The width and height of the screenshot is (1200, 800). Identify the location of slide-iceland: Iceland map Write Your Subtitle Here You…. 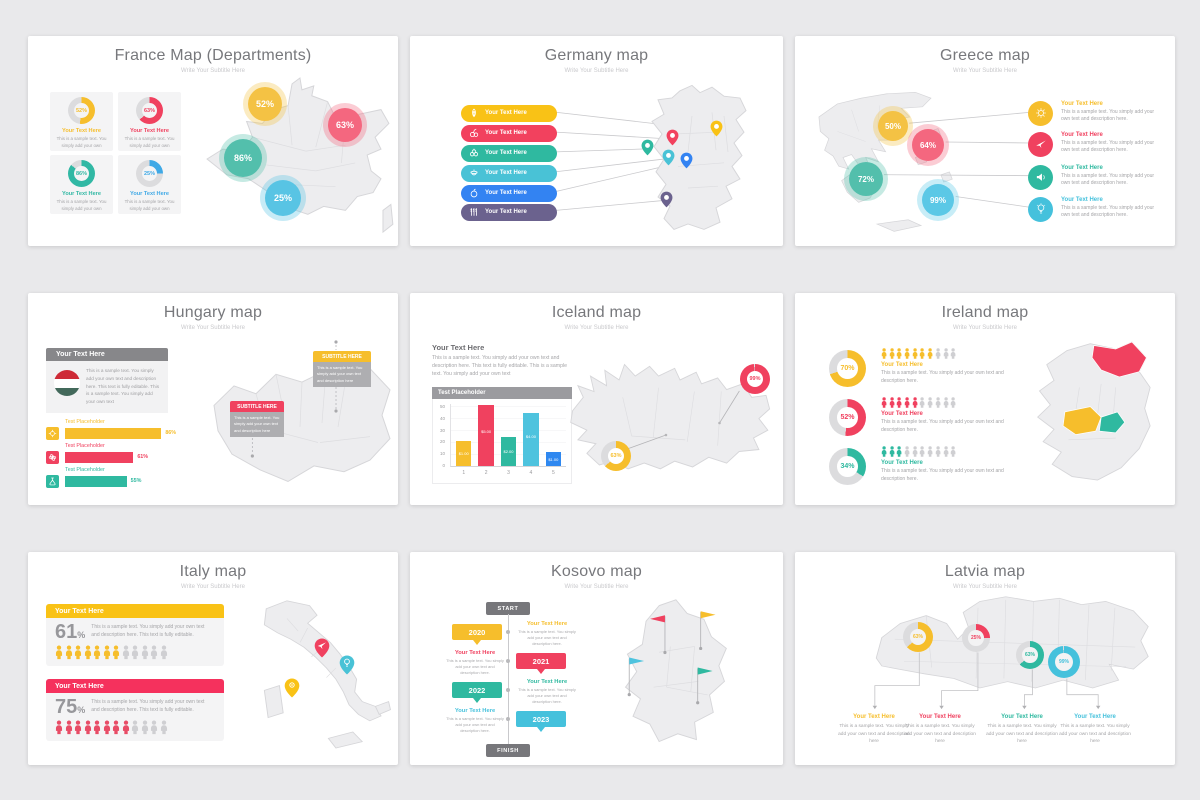
(596, 399).